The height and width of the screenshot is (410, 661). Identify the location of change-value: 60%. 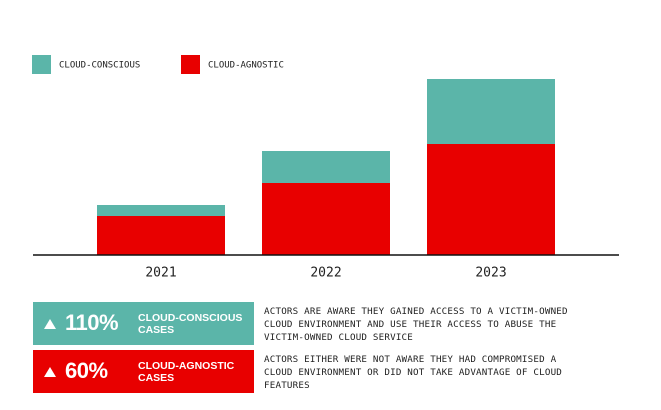
(86, 370).